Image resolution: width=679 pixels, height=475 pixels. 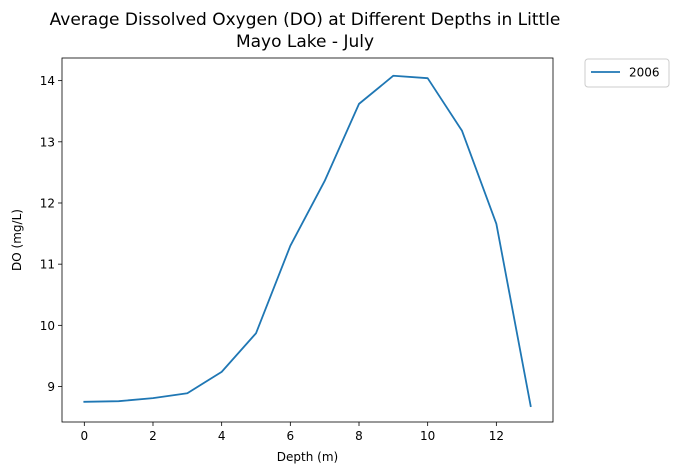 What do you see at coordinates (84, 436) in the screenshot?
I see `x-tick-label: 0` at bounding box center [84, 436].